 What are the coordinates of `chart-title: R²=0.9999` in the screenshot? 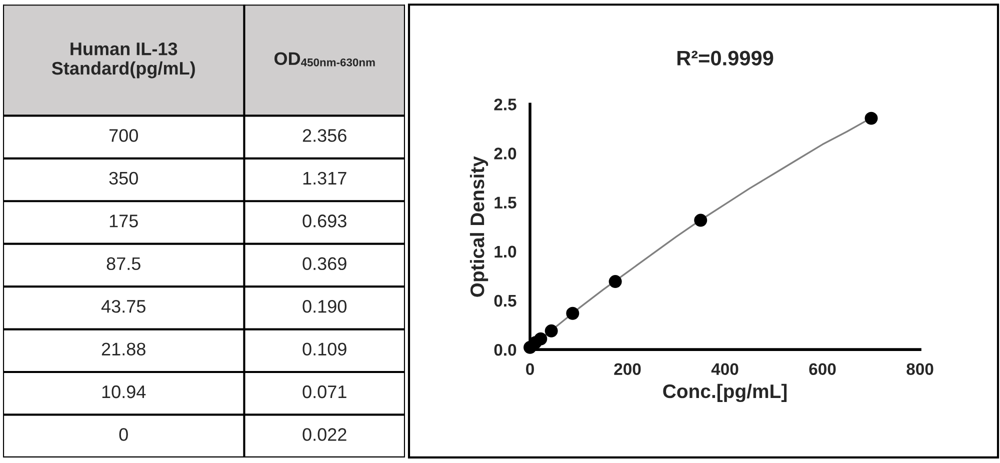 It's located at (725, 58).